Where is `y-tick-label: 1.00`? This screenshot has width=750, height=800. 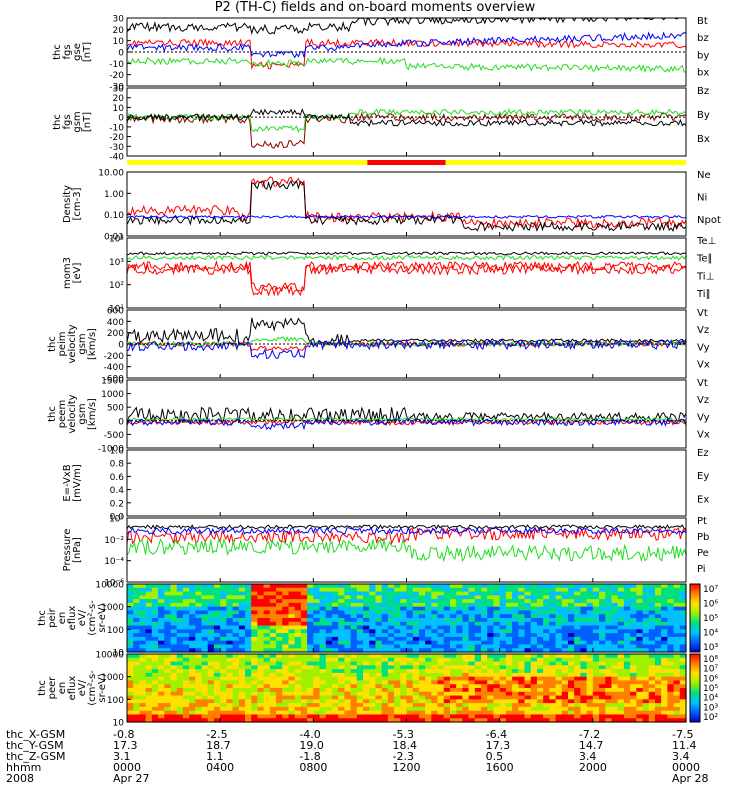
y-tick-label: 1.00 is located at coordinates (114, 195).